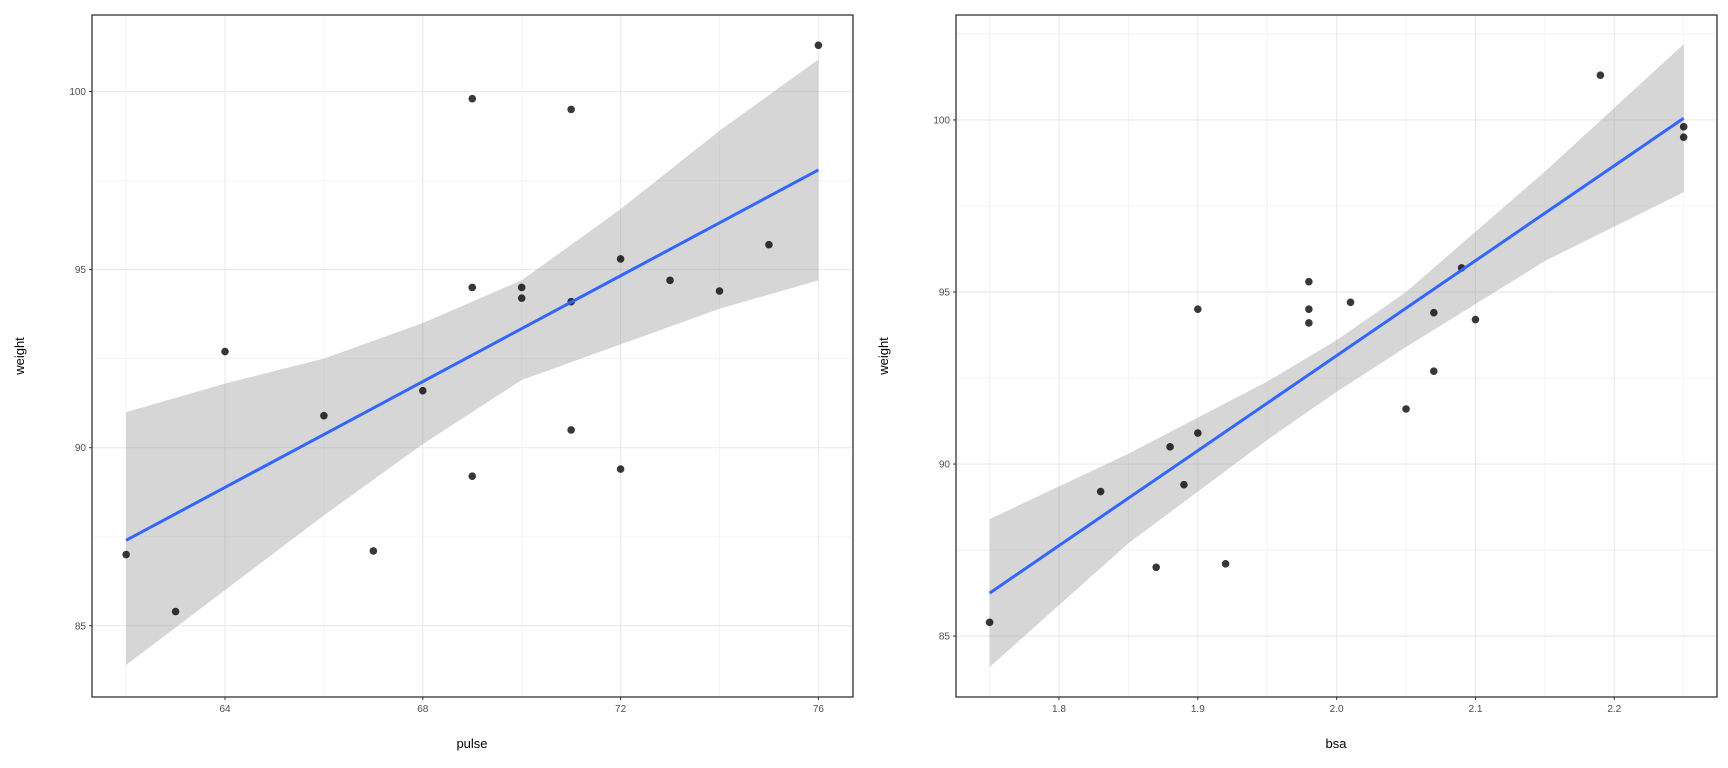  I want to click on x-axis-title-pulse: pulse, so click(471, 743).